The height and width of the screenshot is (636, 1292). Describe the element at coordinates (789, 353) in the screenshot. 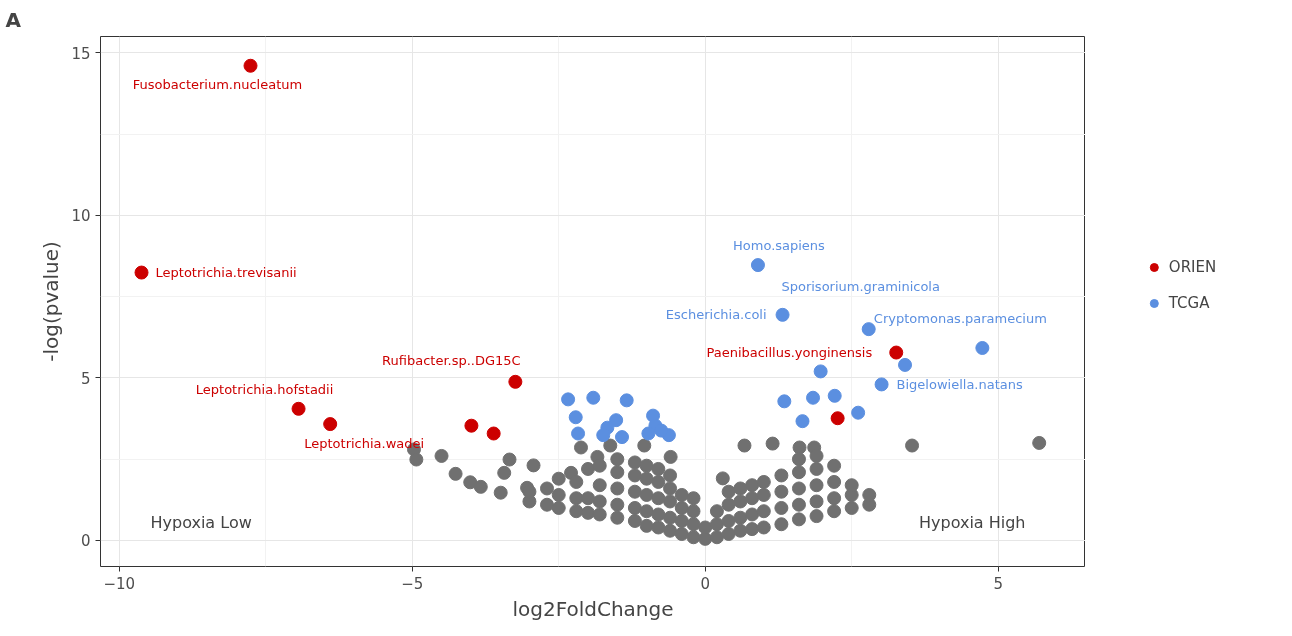

I see `annotation: Paenibacillus.yonginensis` at that location.